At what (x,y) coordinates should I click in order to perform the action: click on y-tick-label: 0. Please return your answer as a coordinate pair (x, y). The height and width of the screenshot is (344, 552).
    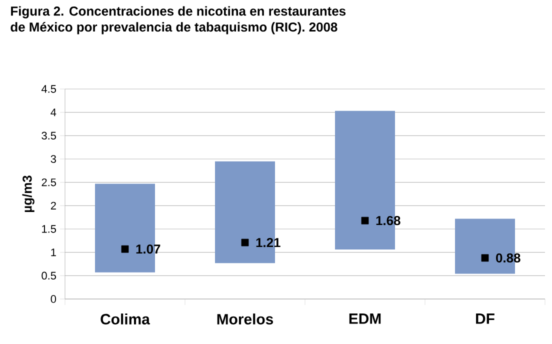
    Looking at the image, I should click on (53, 299).